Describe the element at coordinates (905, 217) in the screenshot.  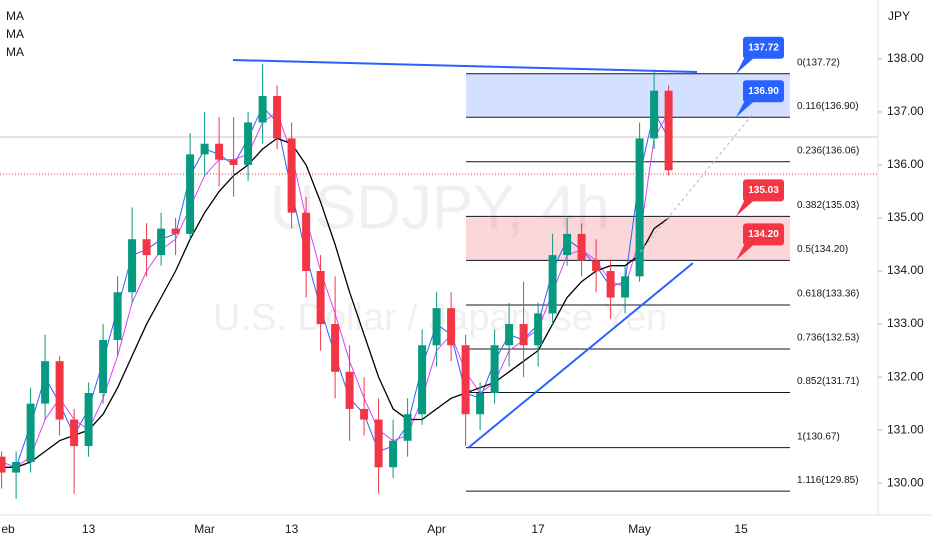
I see `y-tick-label: 135.00` at that location.